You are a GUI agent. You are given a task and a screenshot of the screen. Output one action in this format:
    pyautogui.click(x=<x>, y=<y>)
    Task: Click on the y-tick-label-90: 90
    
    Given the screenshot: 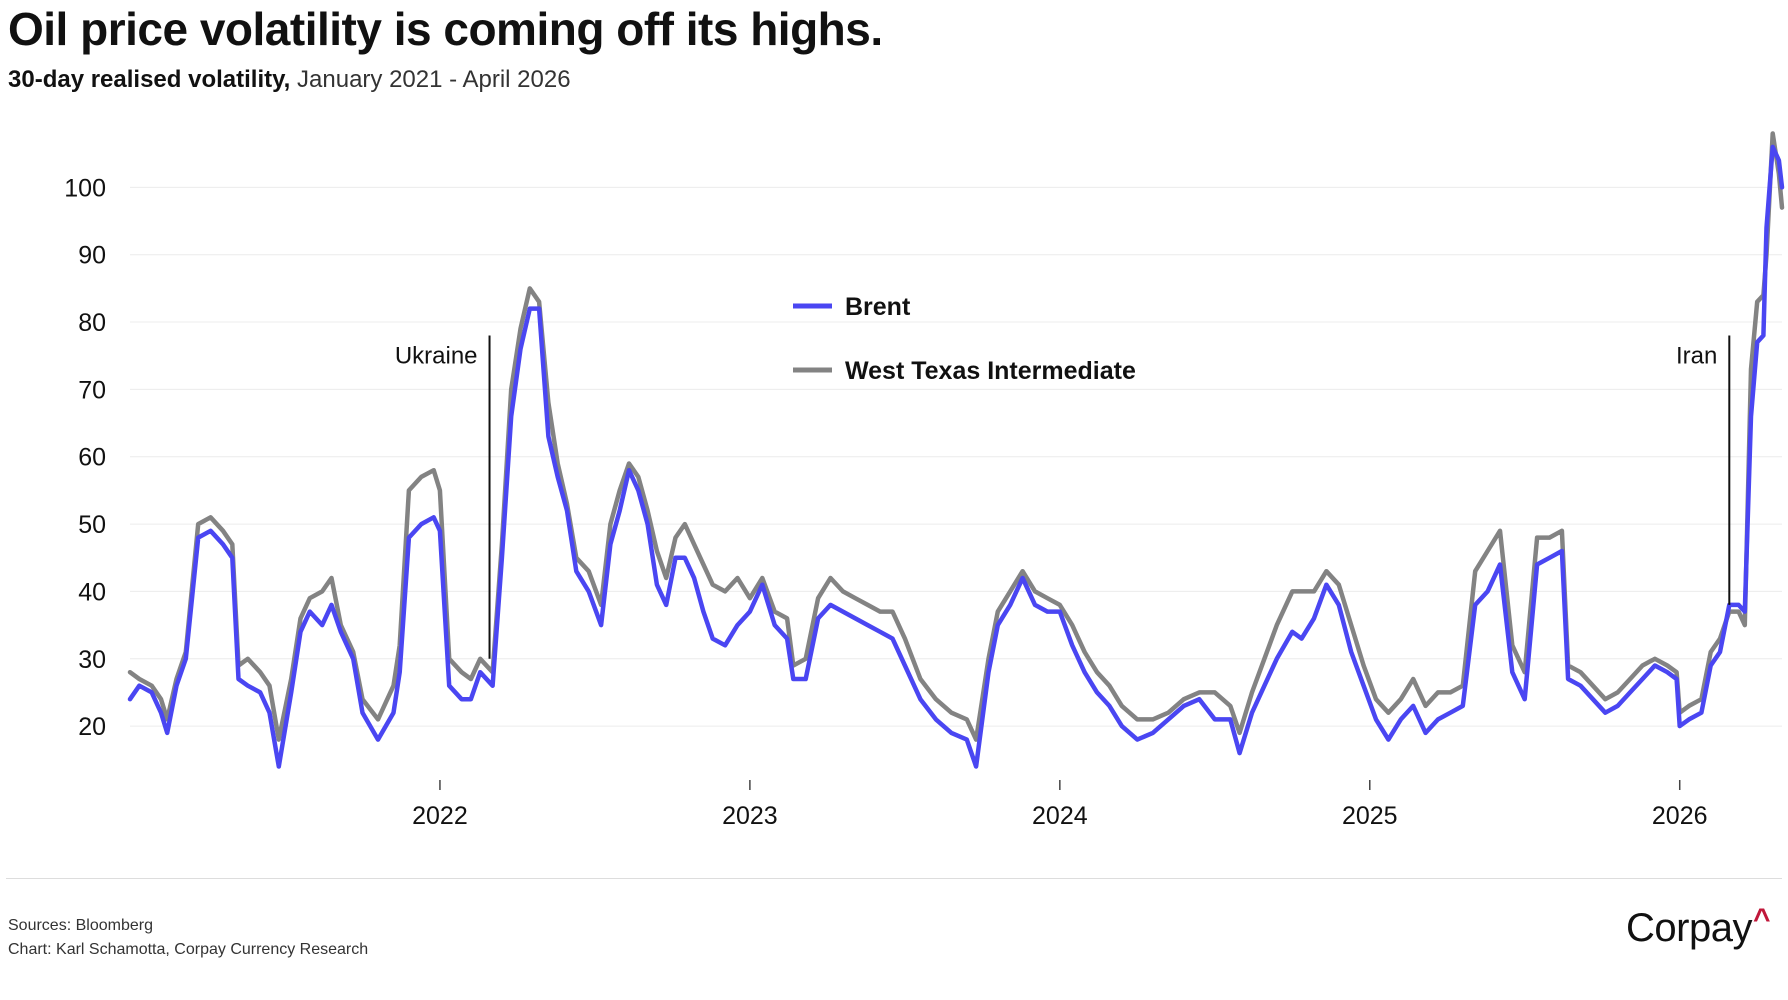 What is the action you would take?
    pyautogui.click(x=92, y=256)
    